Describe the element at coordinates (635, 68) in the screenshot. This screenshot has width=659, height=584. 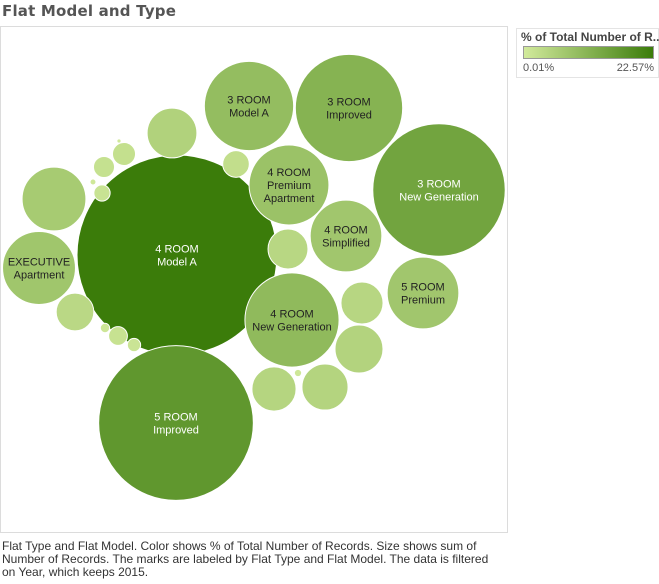
I see `legend-max-label: 22.57%` at that location.